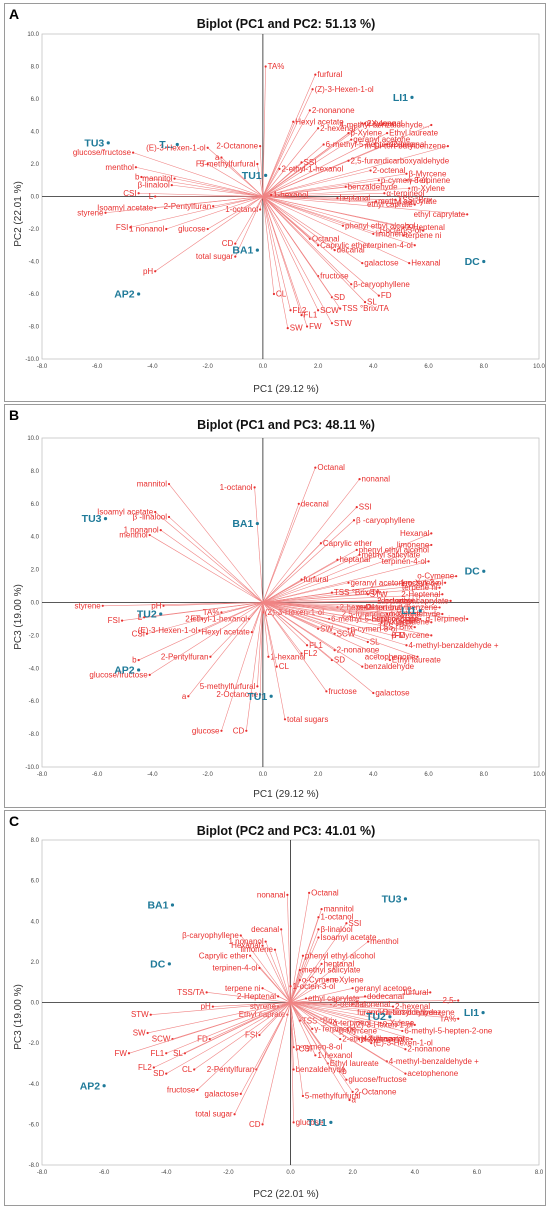  What do you see at coordinates (415, 1173) in the screenshot?
I see `x-tick-label: 4.0` at bounding box center [415, 1173].